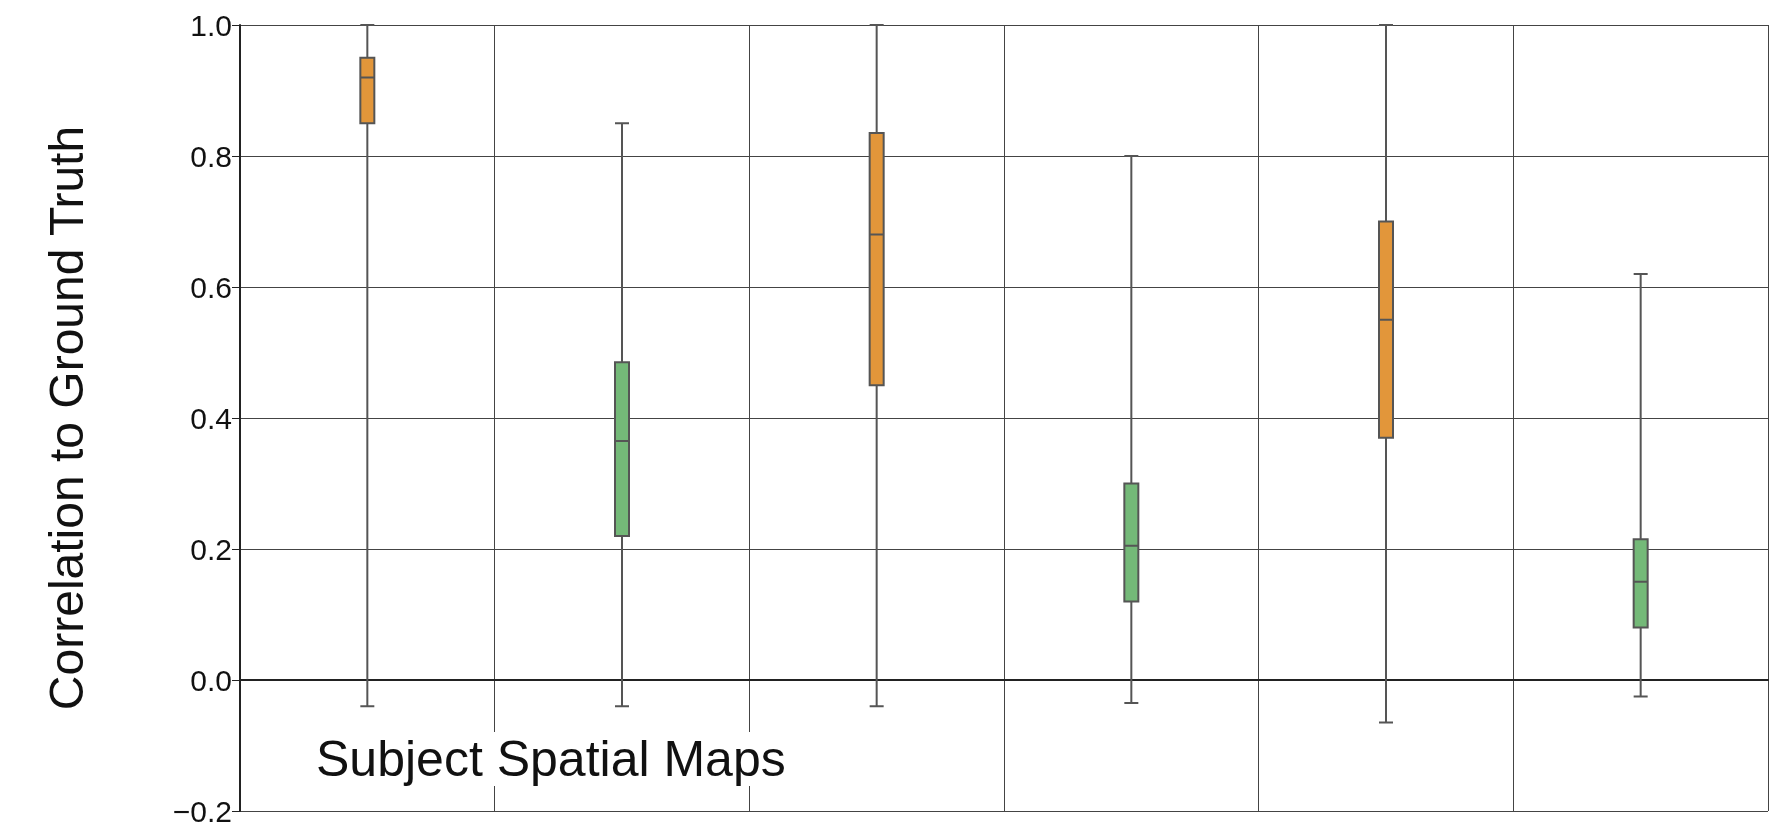 Image resolution: width=1788 pixels, height=836 pixels. Describe the element at coordinates (211, 549) in the screenshot. I see `y-tick-label: 0.2` at that location.